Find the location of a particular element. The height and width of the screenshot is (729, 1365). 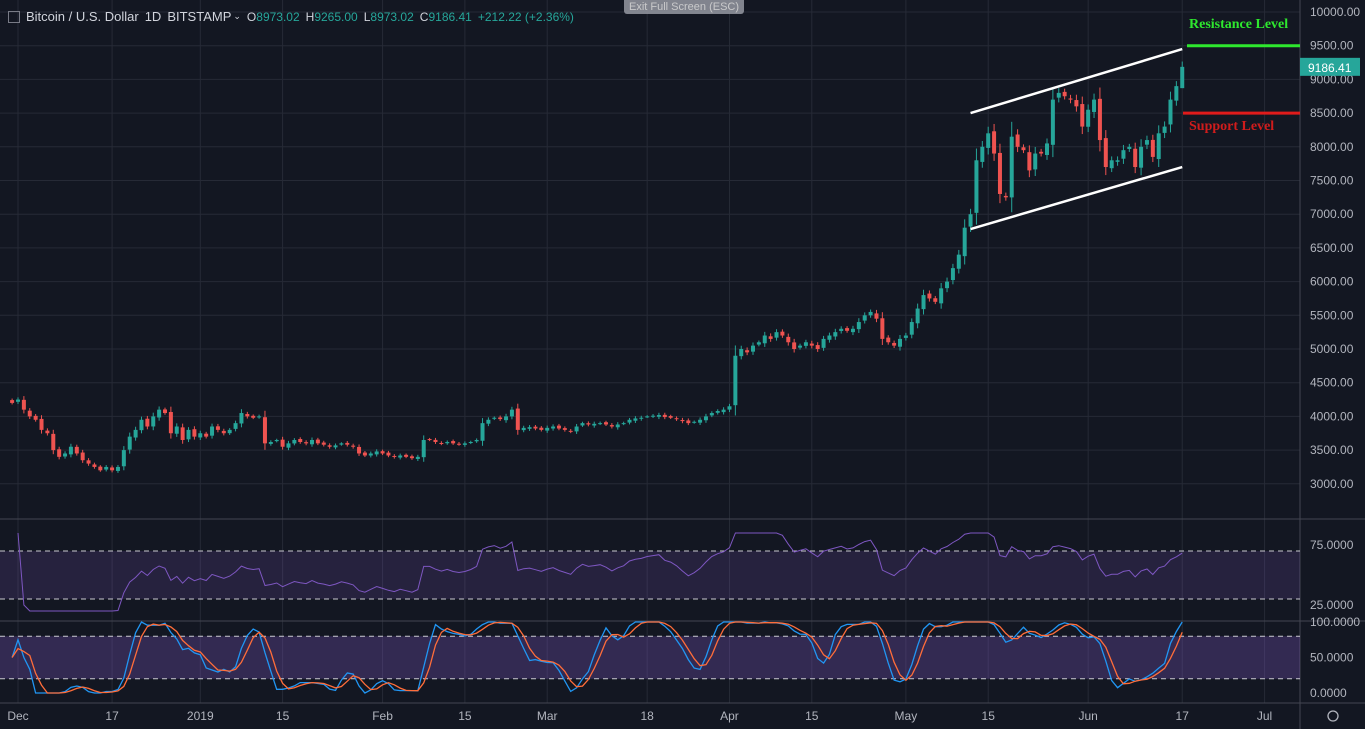

y-tick-label: 7000.00 is located at coordinates (1332, 214).